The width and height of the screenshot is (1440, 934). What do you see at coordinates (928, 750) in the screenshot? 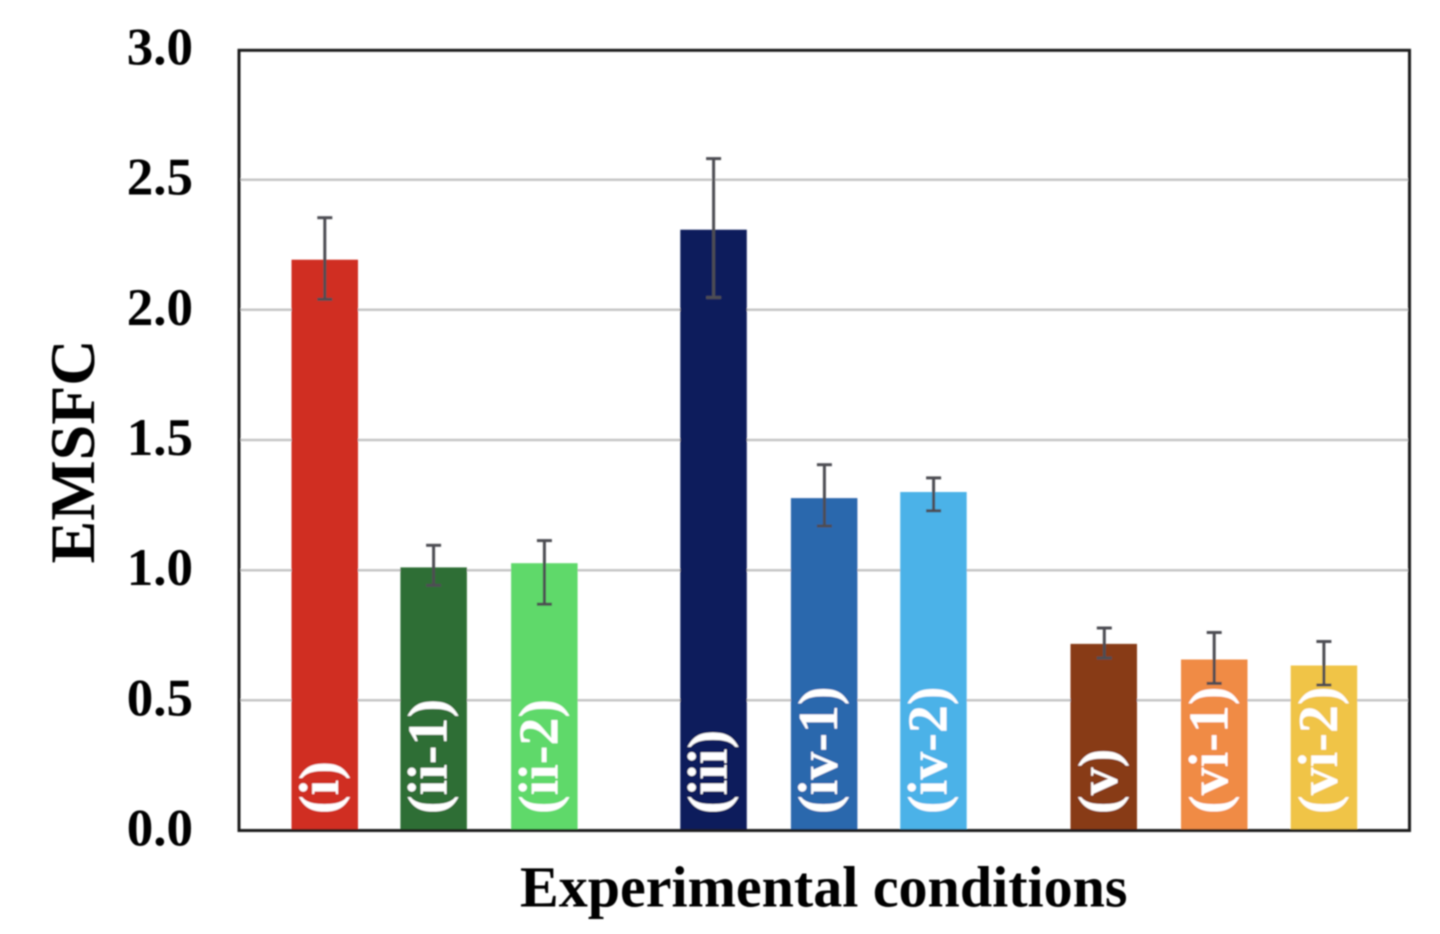
I see `svg-text: (iv-2)` at bounding box center [928, 750].